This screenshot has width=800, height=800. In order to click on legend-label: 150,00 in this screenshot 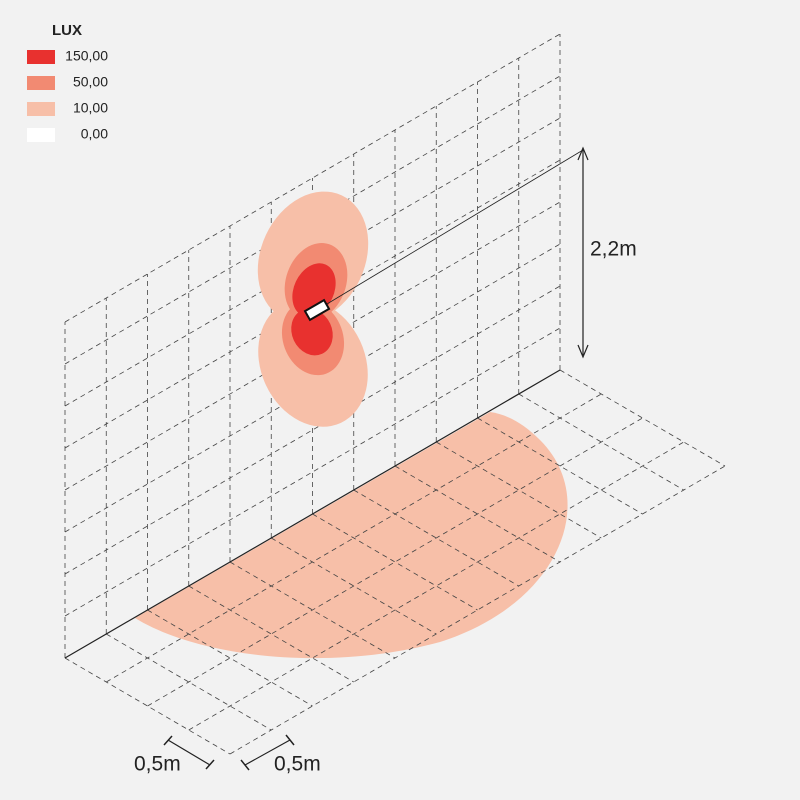, I will do `click(86, 56)`.